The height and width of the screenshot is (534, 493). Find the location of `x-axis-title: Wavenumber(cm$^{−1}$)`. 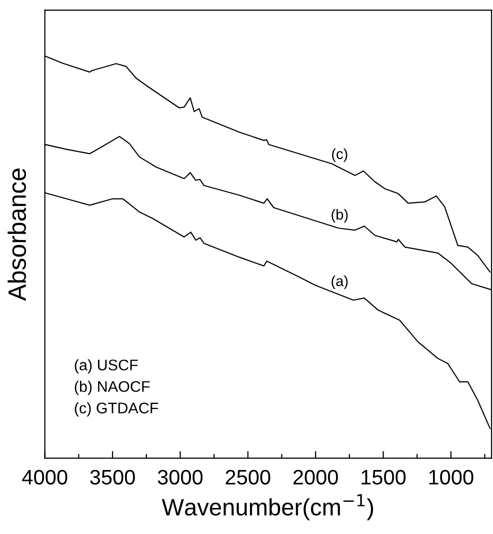

x-axis-title: Wavenumber(cm$^{−1}$) is located at coordinates (268, 507).